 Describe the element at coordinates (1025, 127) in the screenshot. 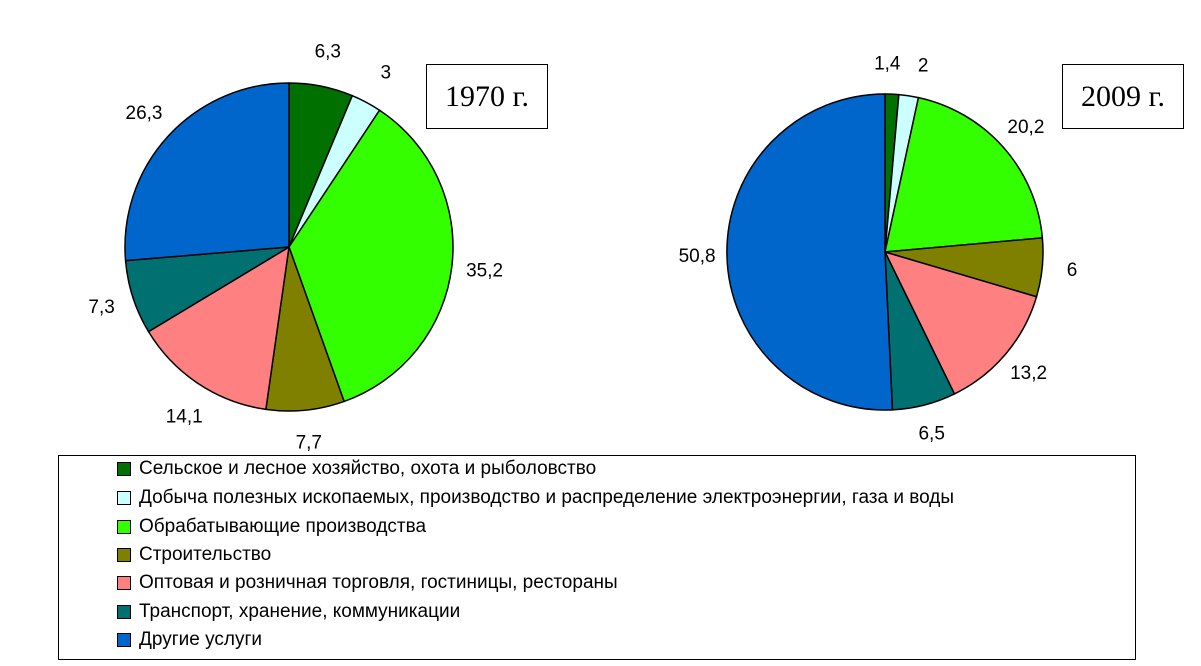

I see `pie-2009-value-label-manufacturing: 20,2` at that location.